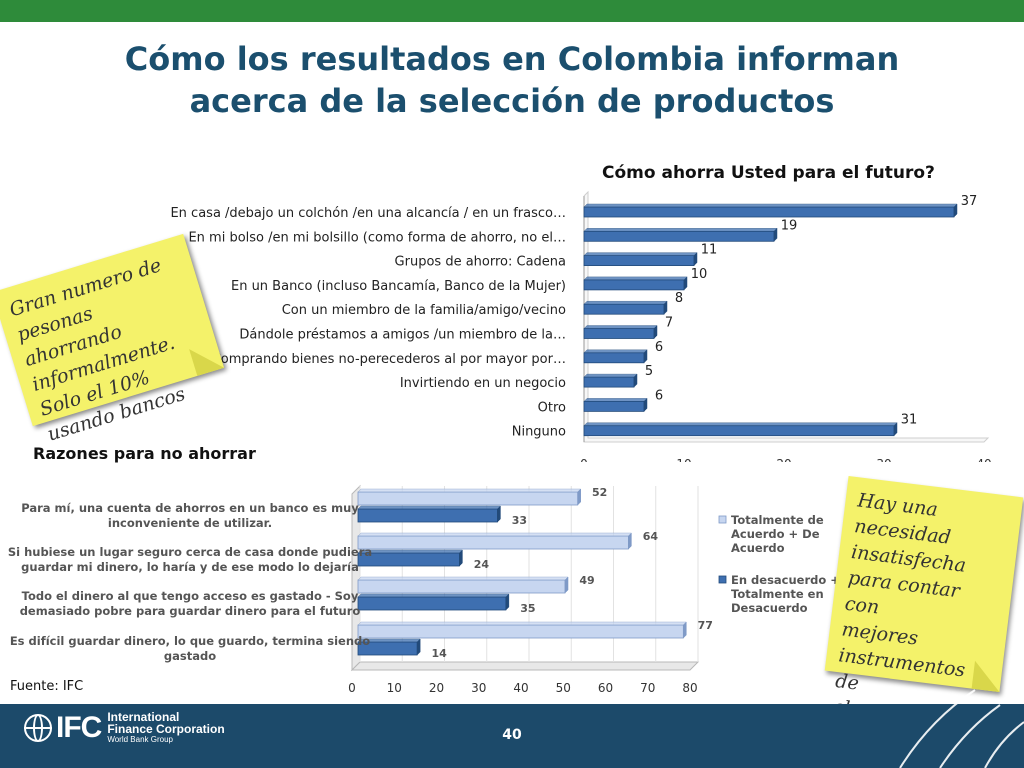 The width and height of the screenshot is (1024, 768). Describe the element at coordinates (79, 727) in the screenshot. I see `ifc-logo-text: IFC` at that location.